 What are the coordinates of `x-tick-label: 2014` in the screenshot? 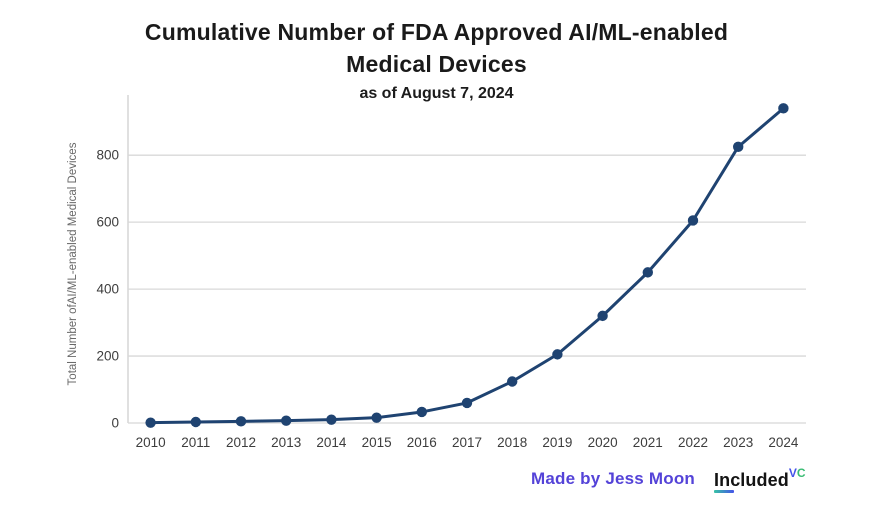 It's located at (331, 442).